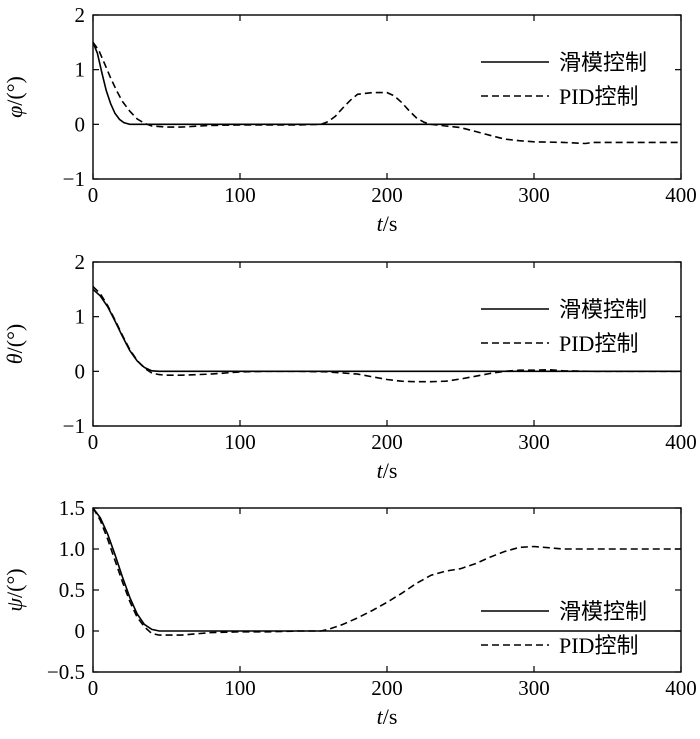 This screenshot has width=700, height=739. What do you see at coordinates (14, 97) in the screenshot?
I see `y-axis-label: φ/(°)` at bounding box center [14, 97].